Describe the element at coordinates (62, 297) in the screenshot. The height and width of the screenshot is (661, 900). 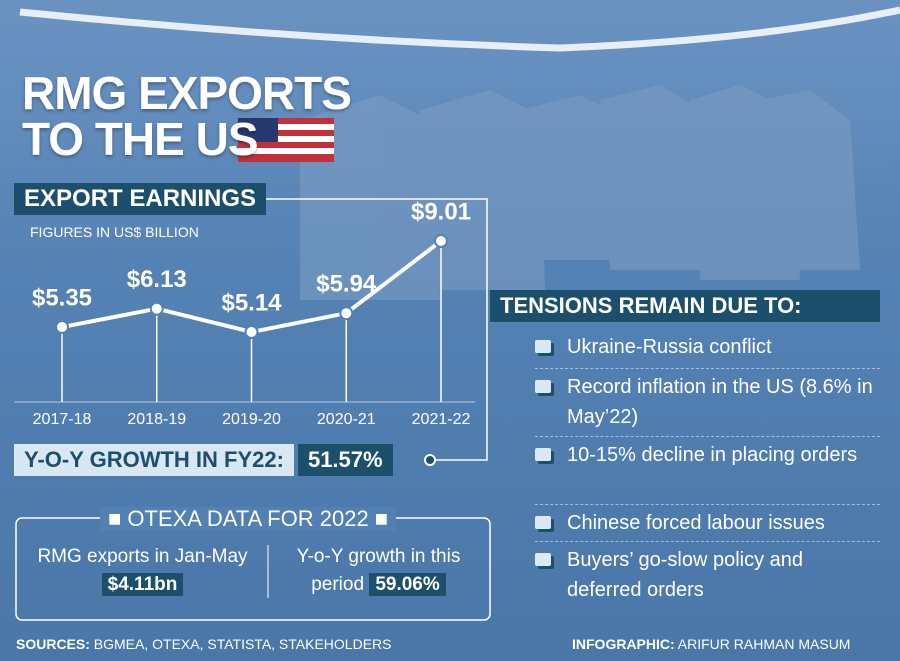
I see `value-label: $5.35` at that location.